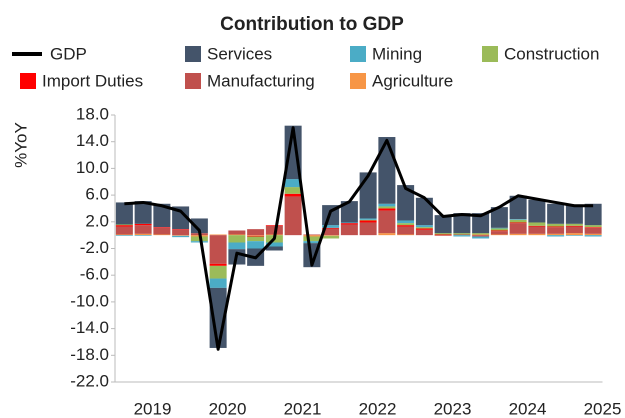  Describe the element at coordinates (89, 354) in the screenshot. I see `y-tick-label: -18.0` at that location.